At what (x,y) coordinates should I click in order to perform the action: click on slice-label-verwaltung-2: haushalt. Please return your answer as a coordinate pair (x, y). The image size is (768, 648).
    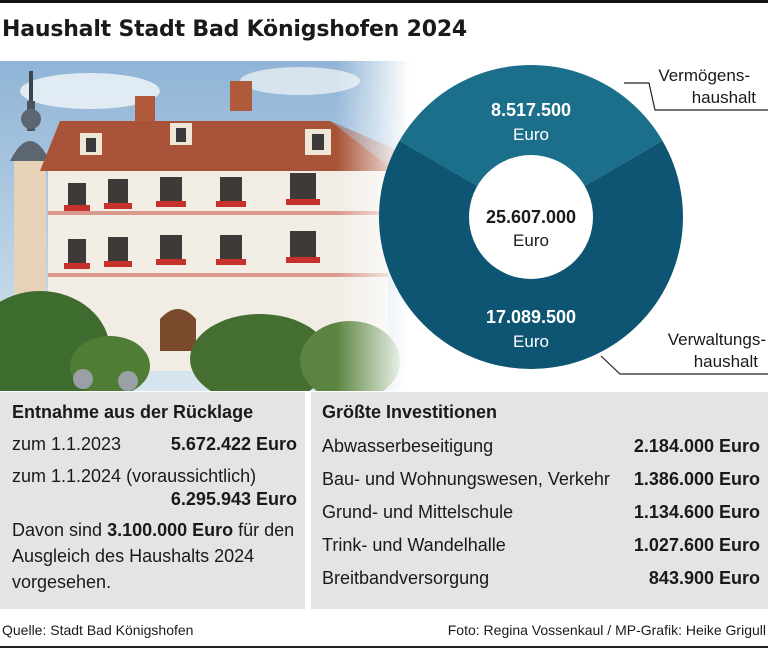
    Looking at the image, I should click on (726, 361).